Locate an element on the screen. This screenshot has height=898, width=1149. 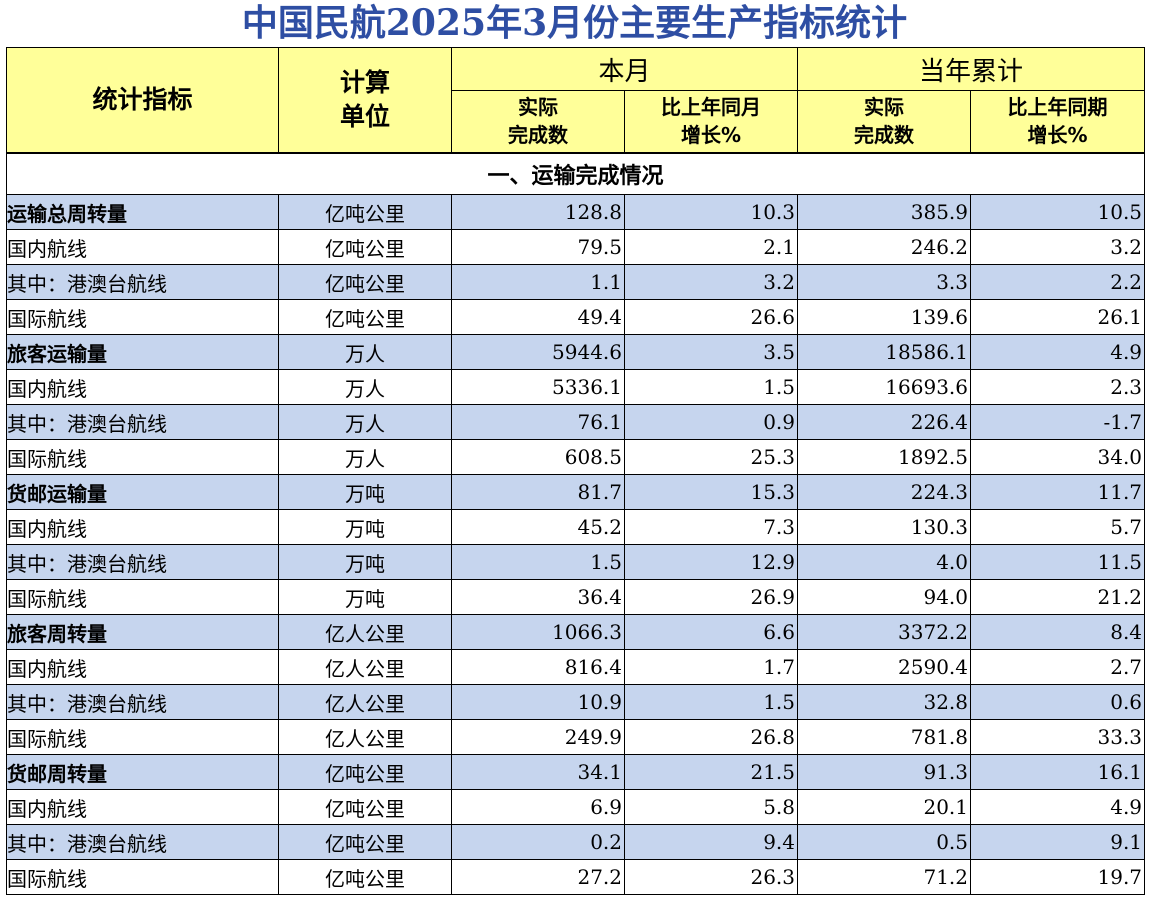
cell-month-actual: 608.5 is located at coordinates (538, 457).